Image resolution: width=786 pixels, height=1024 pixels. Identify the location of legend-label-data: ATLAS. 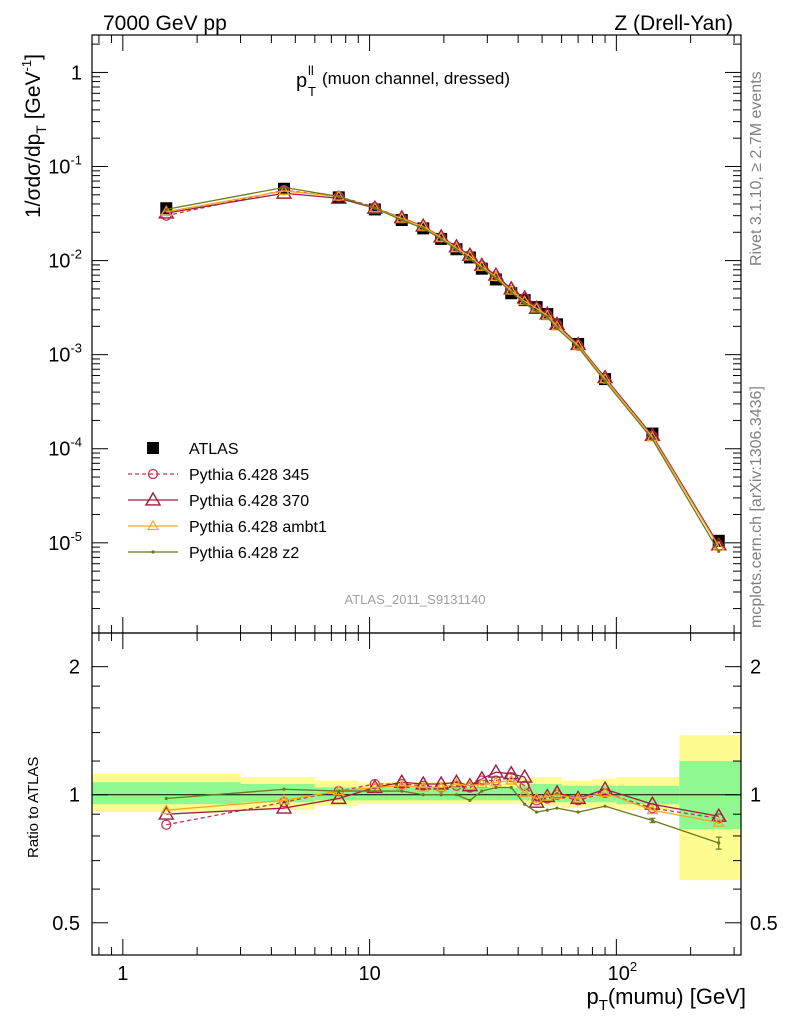
(214, 449).